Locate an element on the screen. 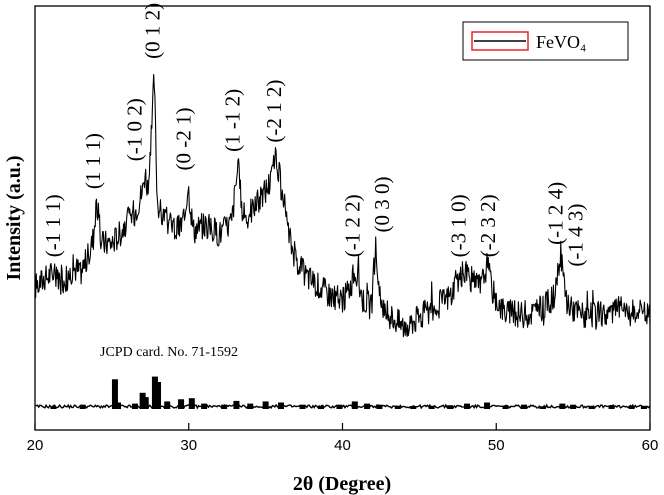 The width and height of the screenshot is (664, 495). peak-label: (-1 2 4) is located at coordinates (556, 213).